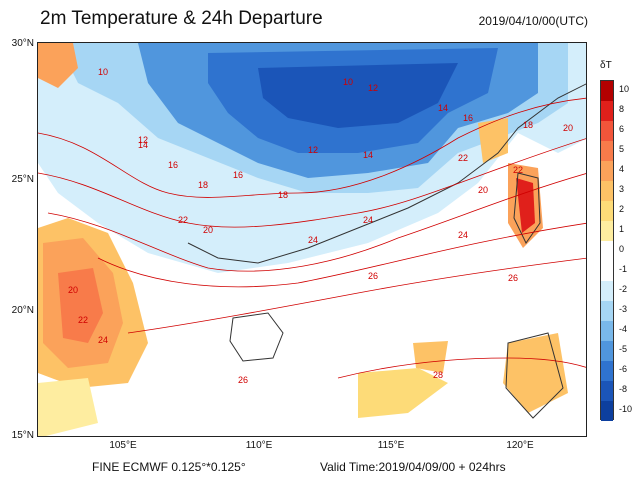 The width and height of the screenshot is (640, 480). Describe the element at coordinates (403, 393) in the screenshot. I see `warming-zone-south-sea` at that location.